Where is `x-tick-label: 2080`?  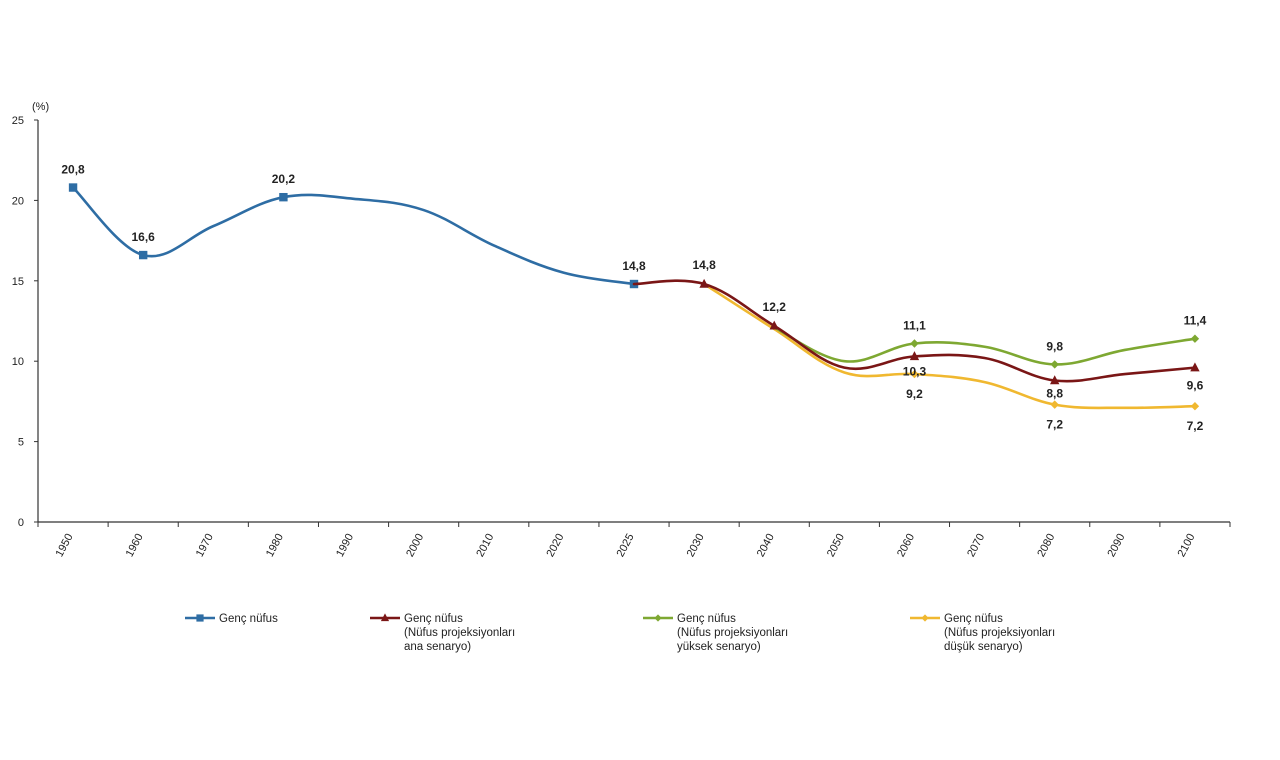
x-tick-label: 2080 is located at coordinates (1046, 545).